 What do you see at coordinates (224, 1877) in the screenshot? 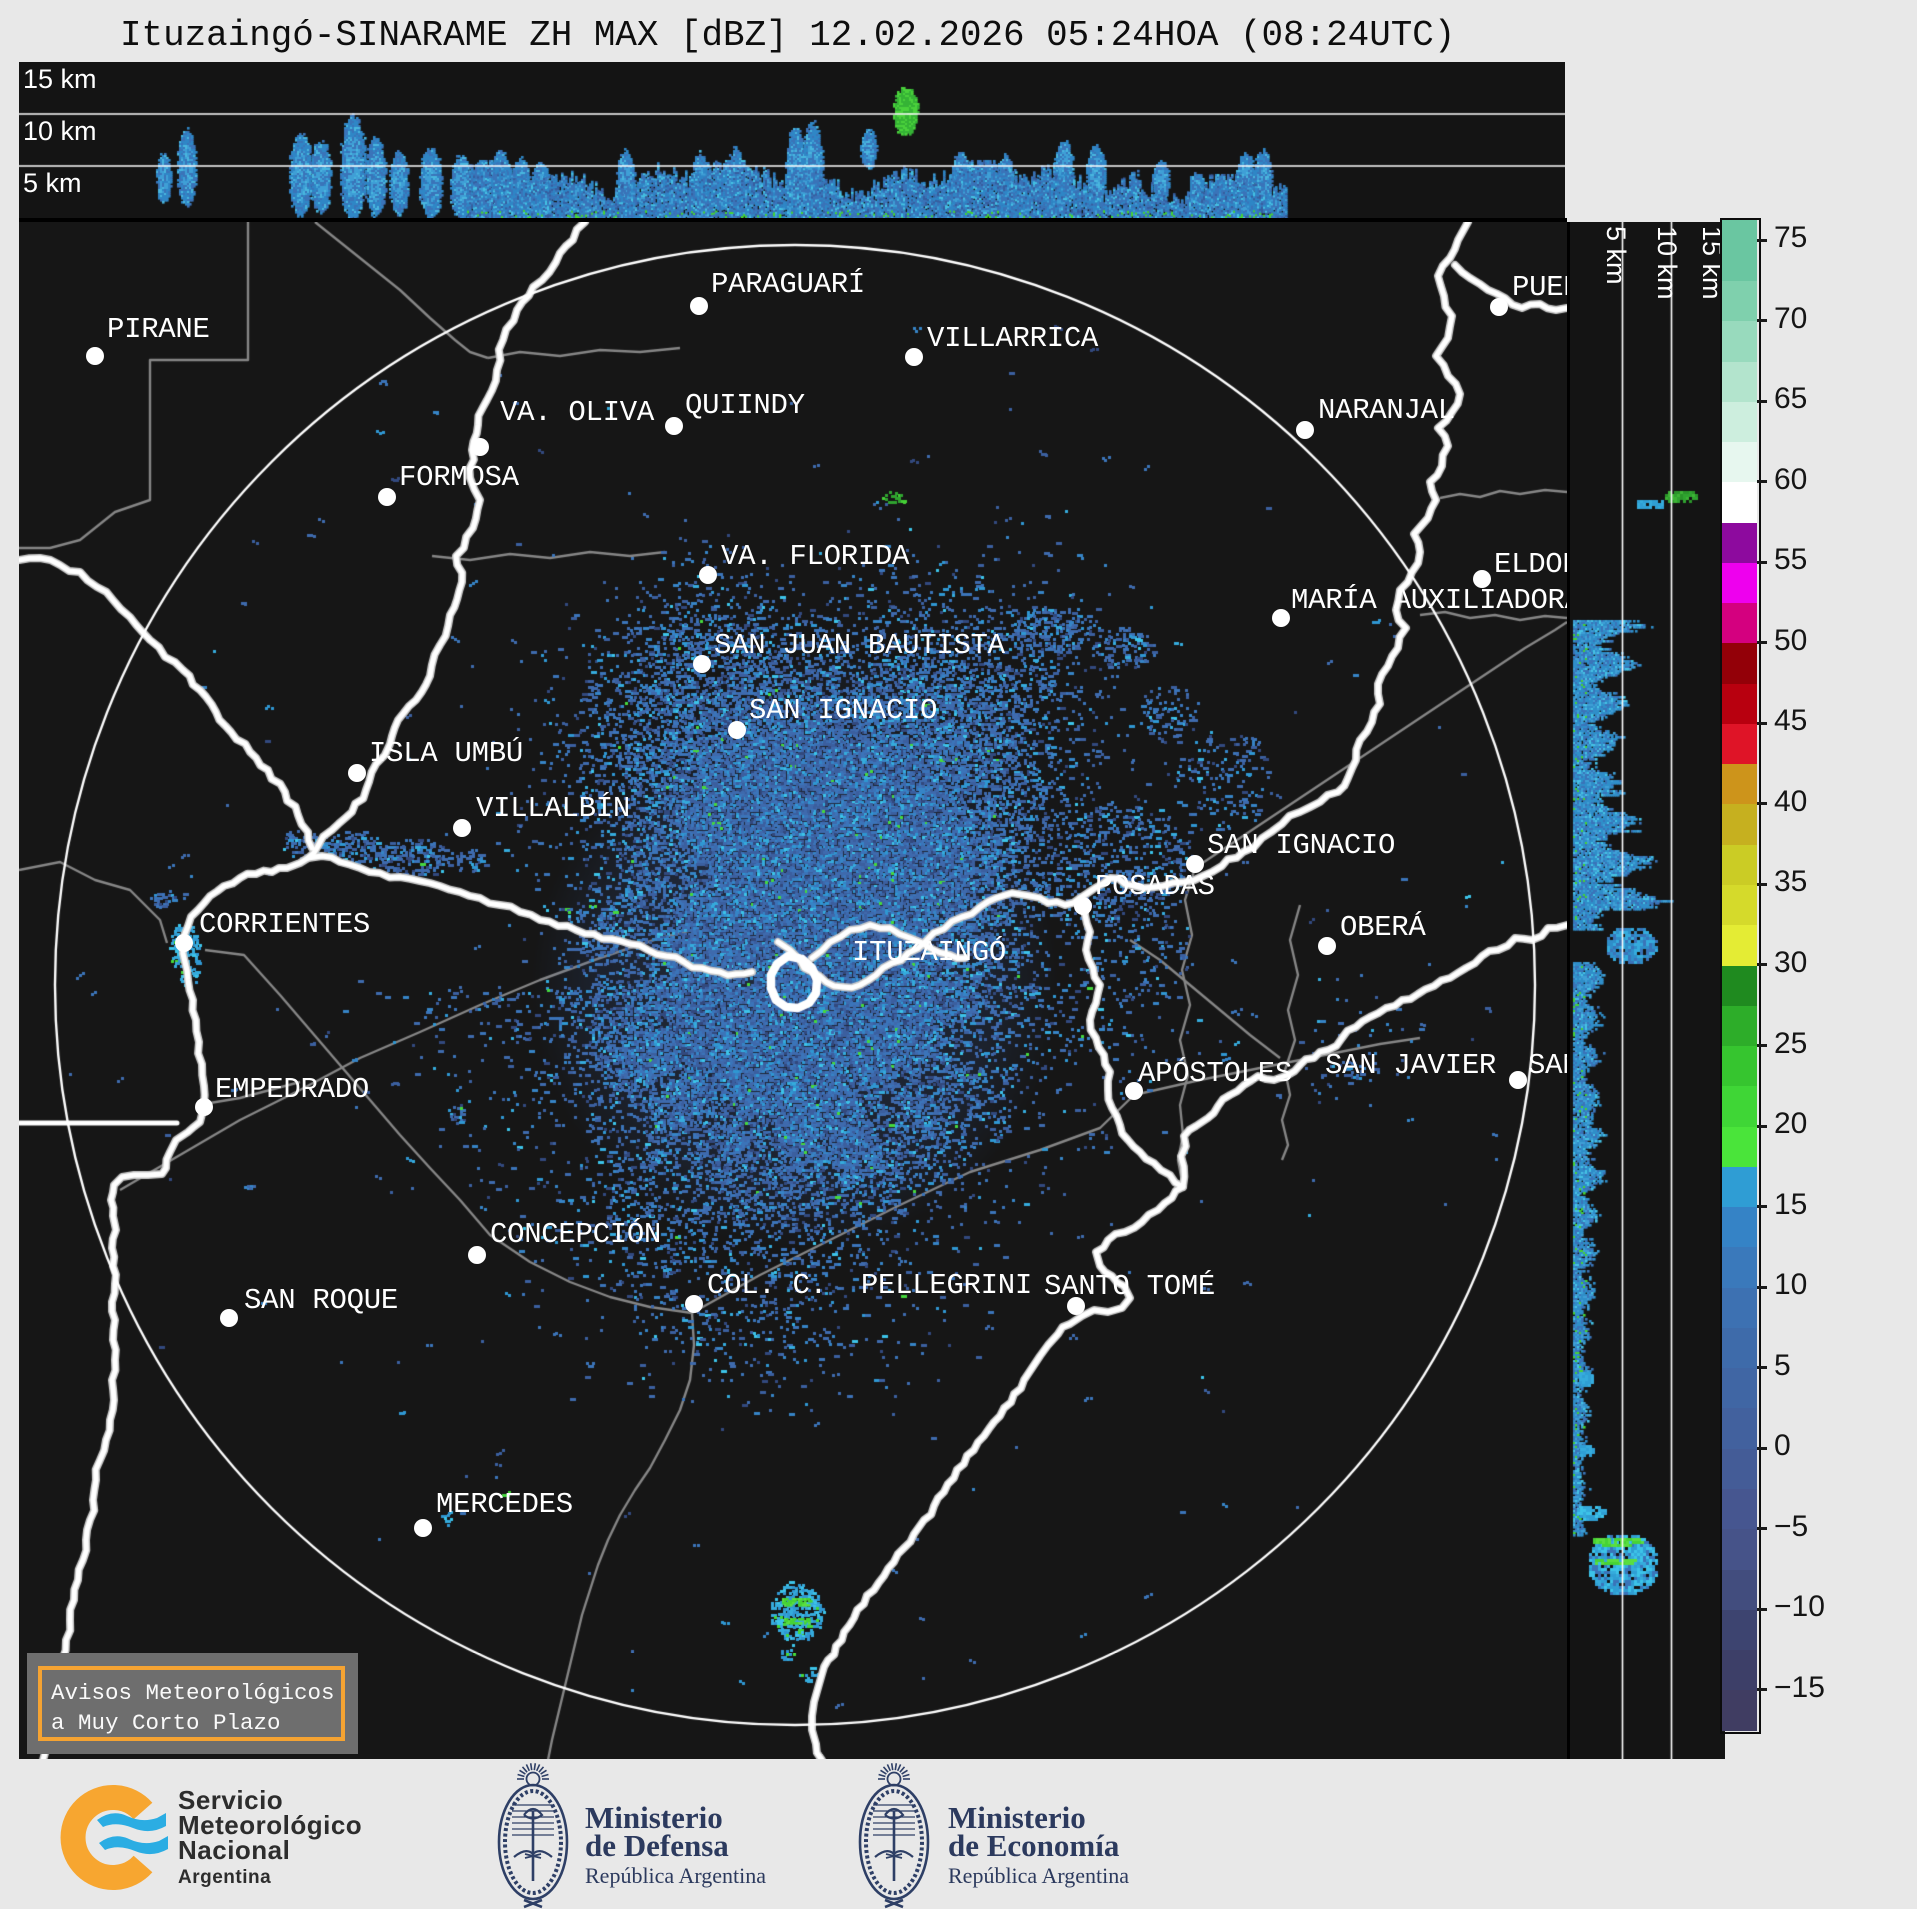
I see `svg-text: Argentina` at bounding box center [224, 1877].